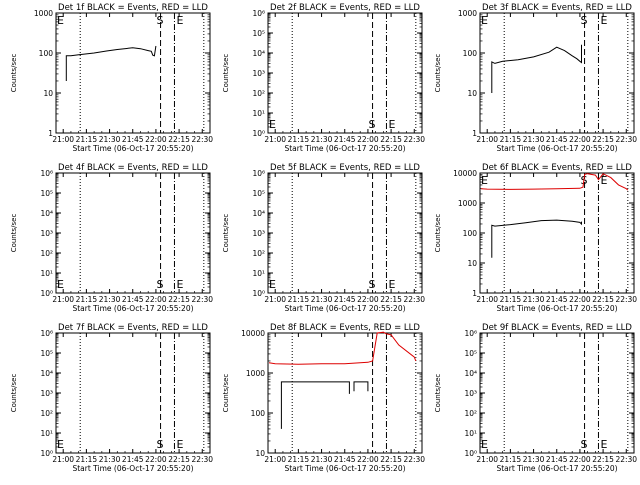  I want to click on x-tick-label: 22:00, so click(156, 299).